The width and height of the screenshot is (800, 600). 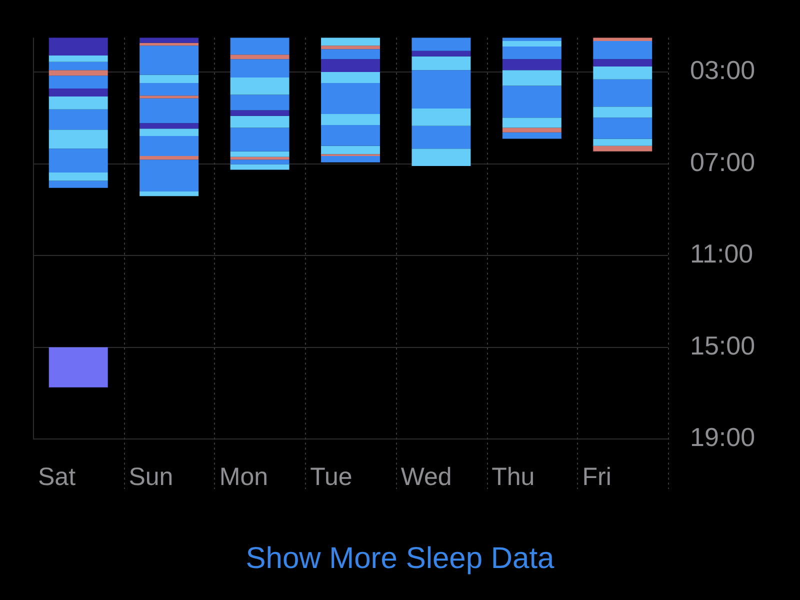 What do you see at coordinates (722, 253) in the screenshot?
I see `y-tick-label: 11:00` at bounding box center [722, 253].